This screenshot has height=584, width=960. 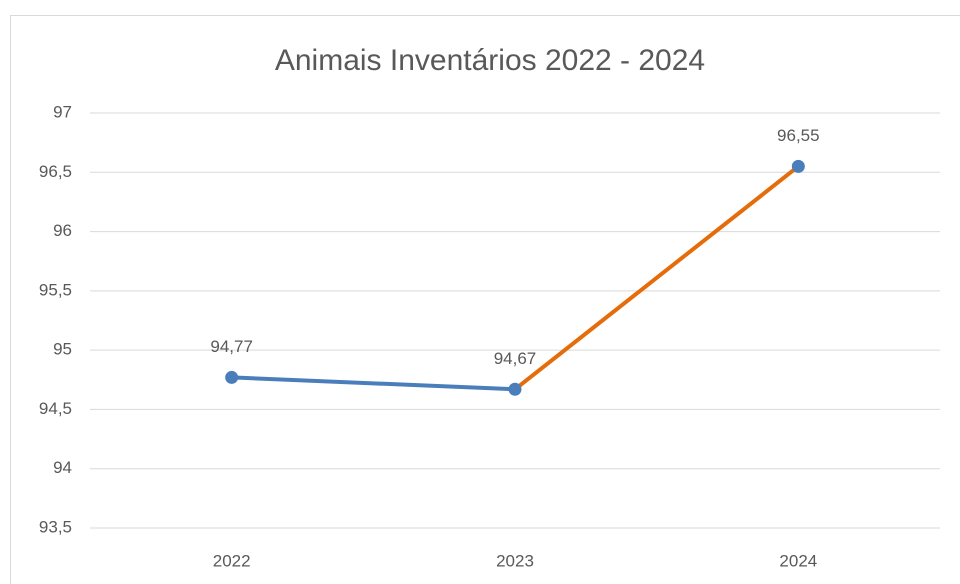 I want to click on chart-title: Animais Inventários 2022 - 2024, so click(x=490, y=60).